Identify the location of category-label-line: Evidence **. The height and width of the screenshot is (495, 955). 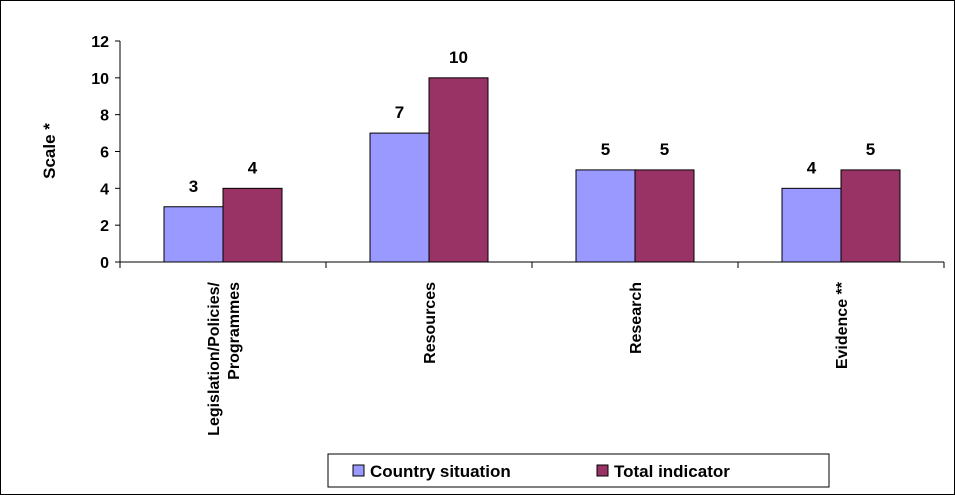
(842, 325).